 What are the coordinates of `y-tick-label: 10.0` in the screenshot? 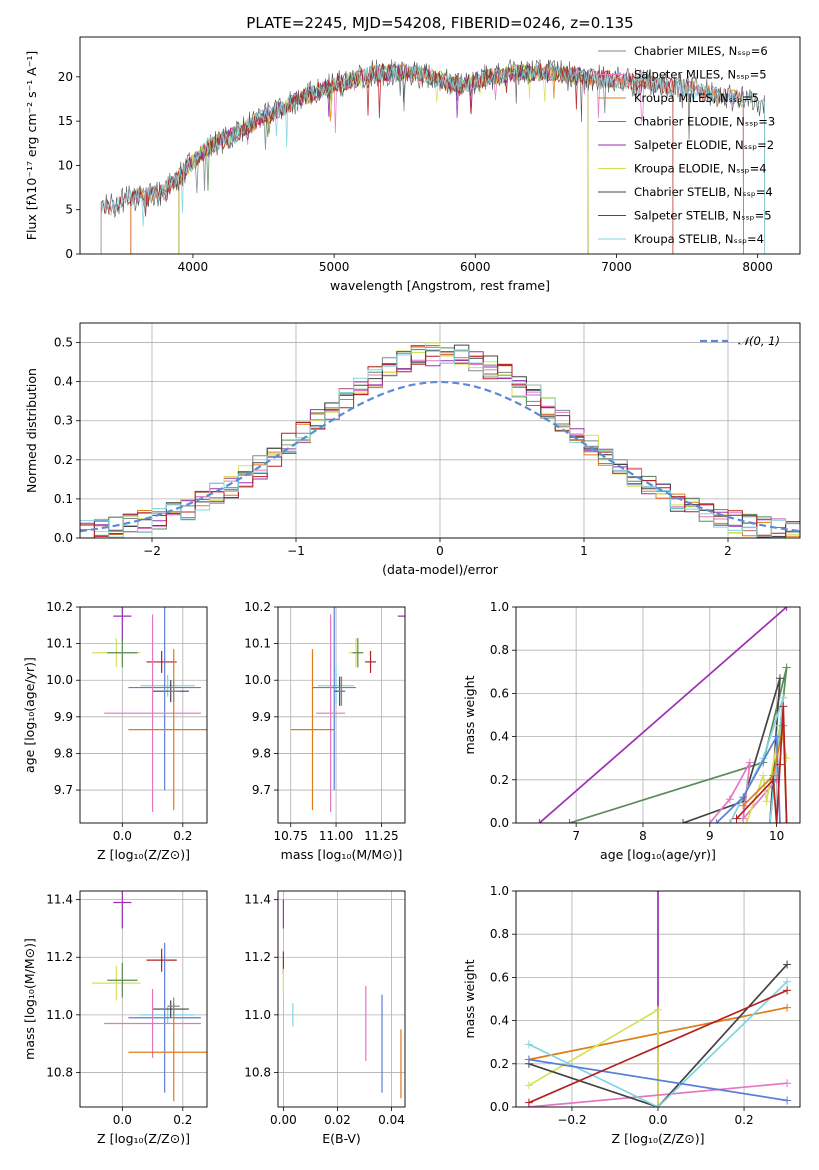 It's located at (59, 680).